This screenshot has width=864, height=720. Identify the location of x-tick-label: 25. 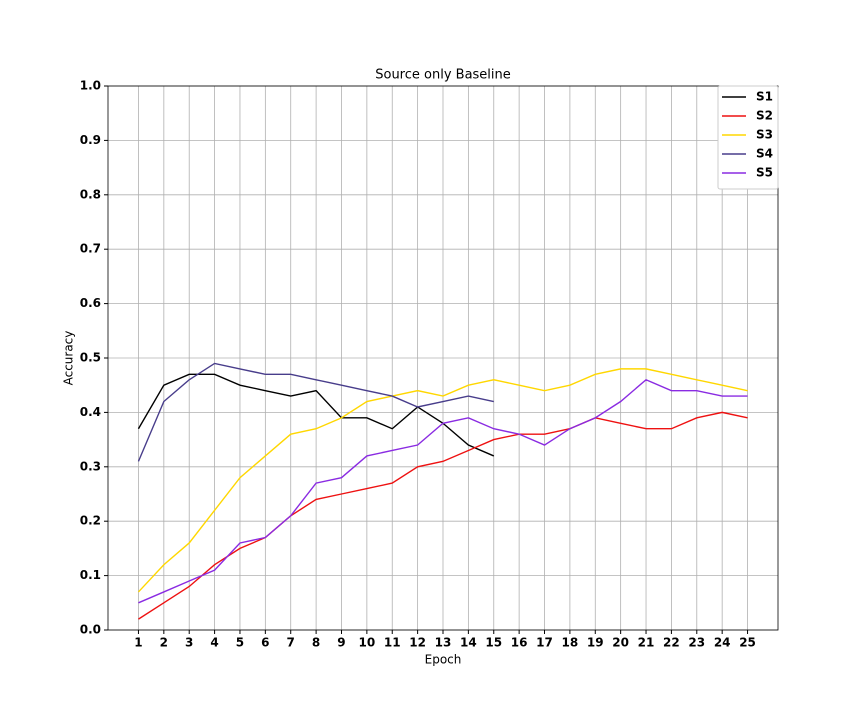
(747, 643).